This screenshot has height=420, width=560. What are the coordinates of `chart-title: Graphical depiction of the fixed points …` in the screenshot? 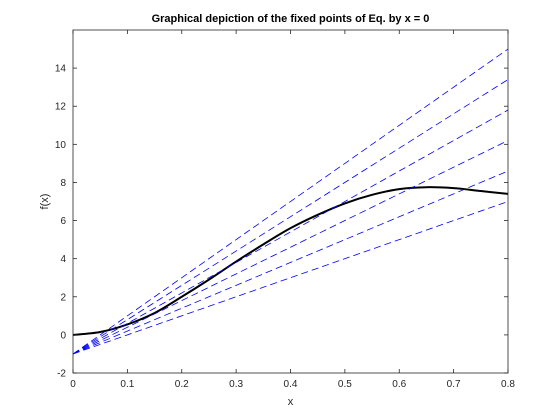 It's located at (291, 19).